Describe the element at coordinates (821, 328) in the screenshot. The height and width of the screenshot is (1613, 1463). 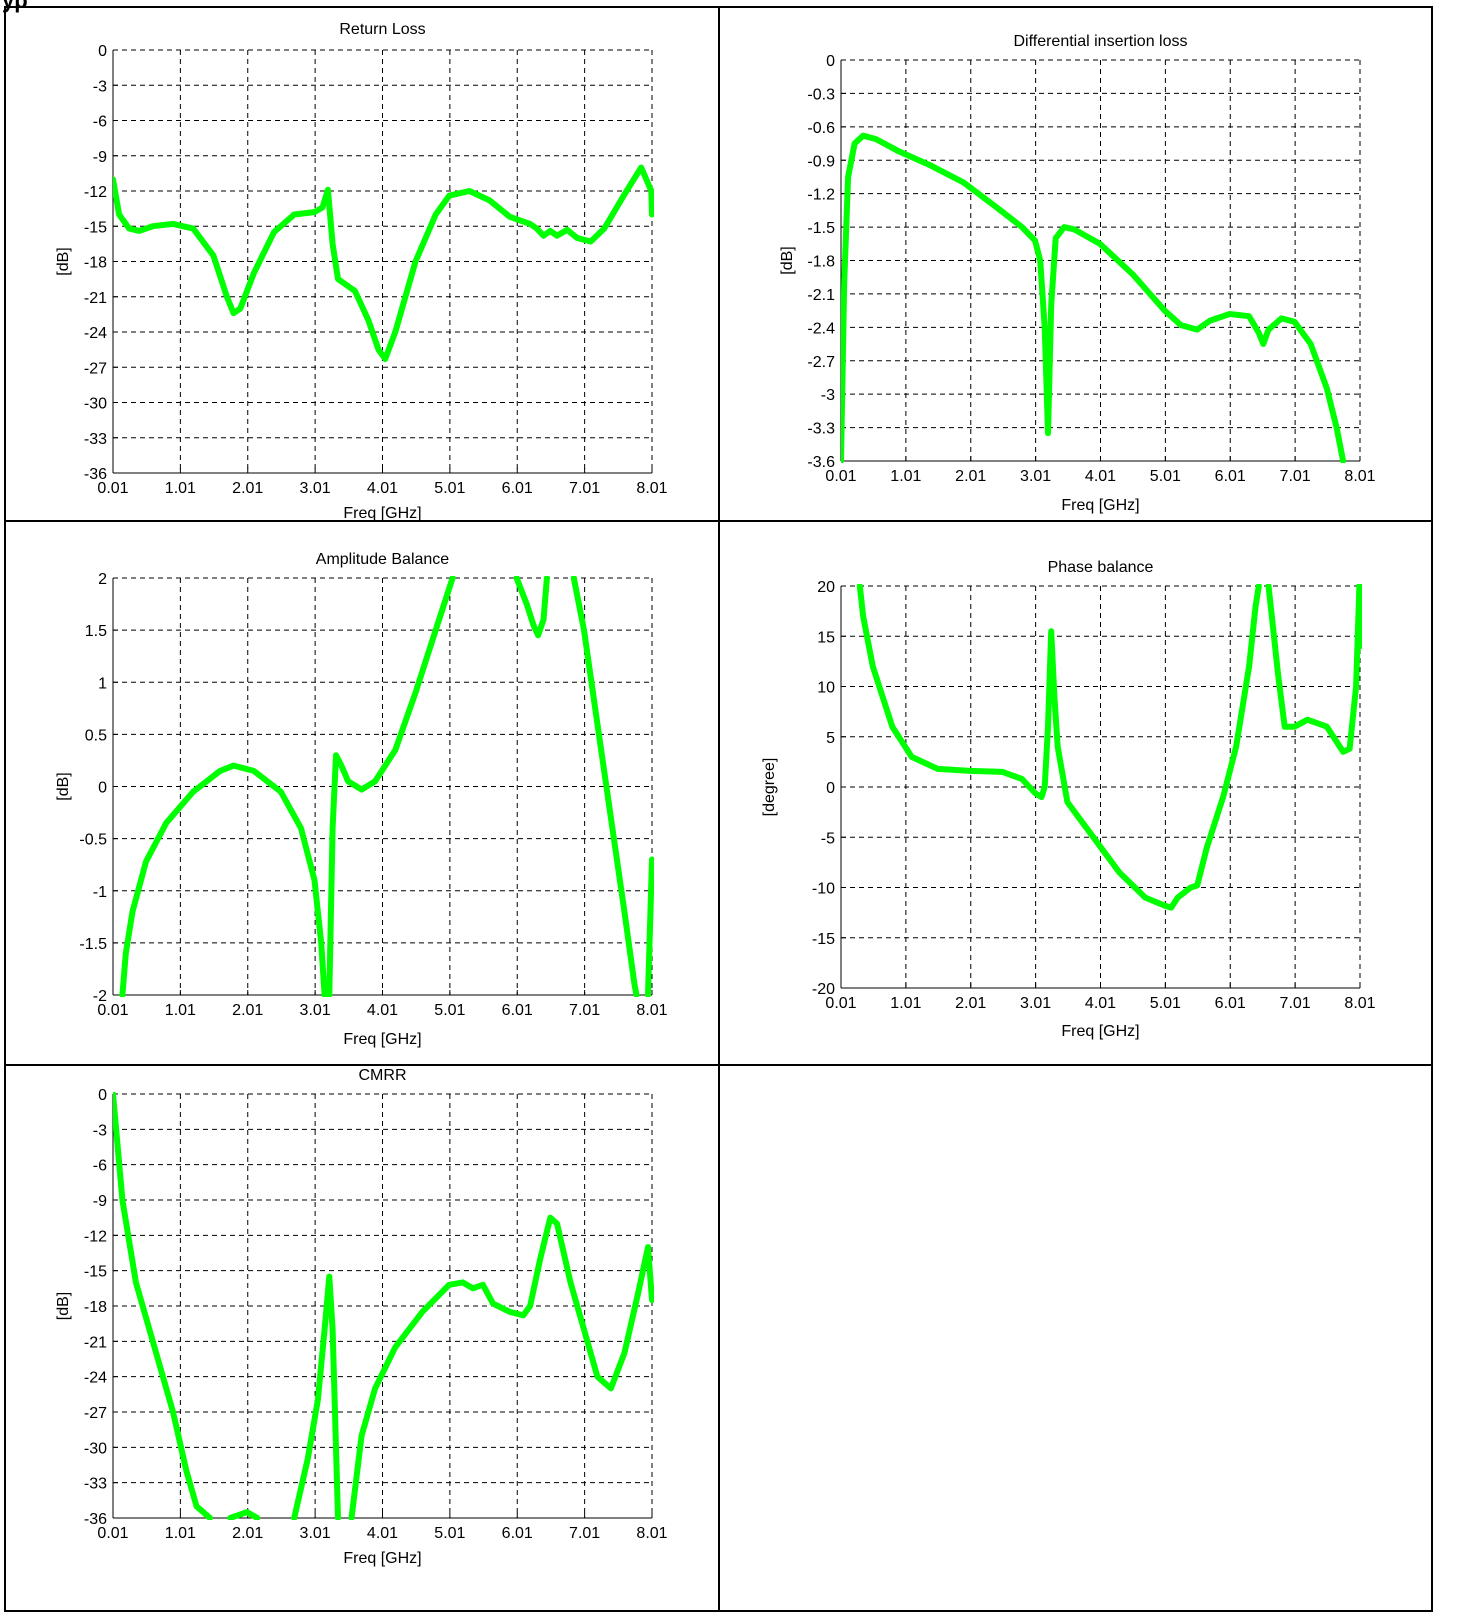
I see `y-tick-label: -2.4` at that location.